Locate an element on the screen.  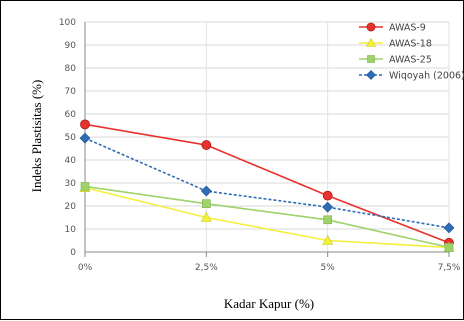
y-tick-label: 20 is located at coordinates (71, 207).